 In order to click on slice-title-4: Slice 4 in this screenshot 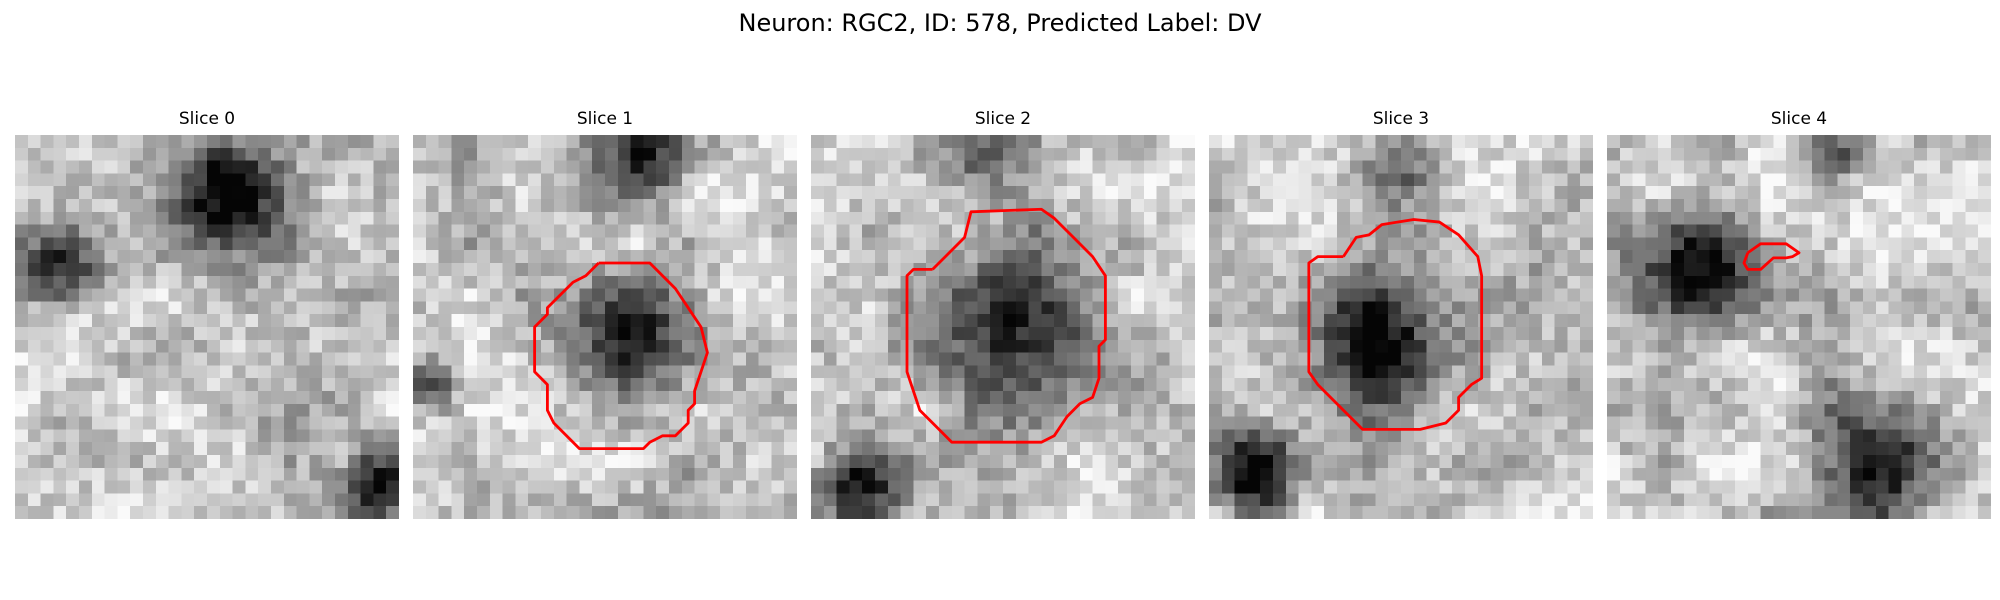, I will do `click(1799, 119)`.